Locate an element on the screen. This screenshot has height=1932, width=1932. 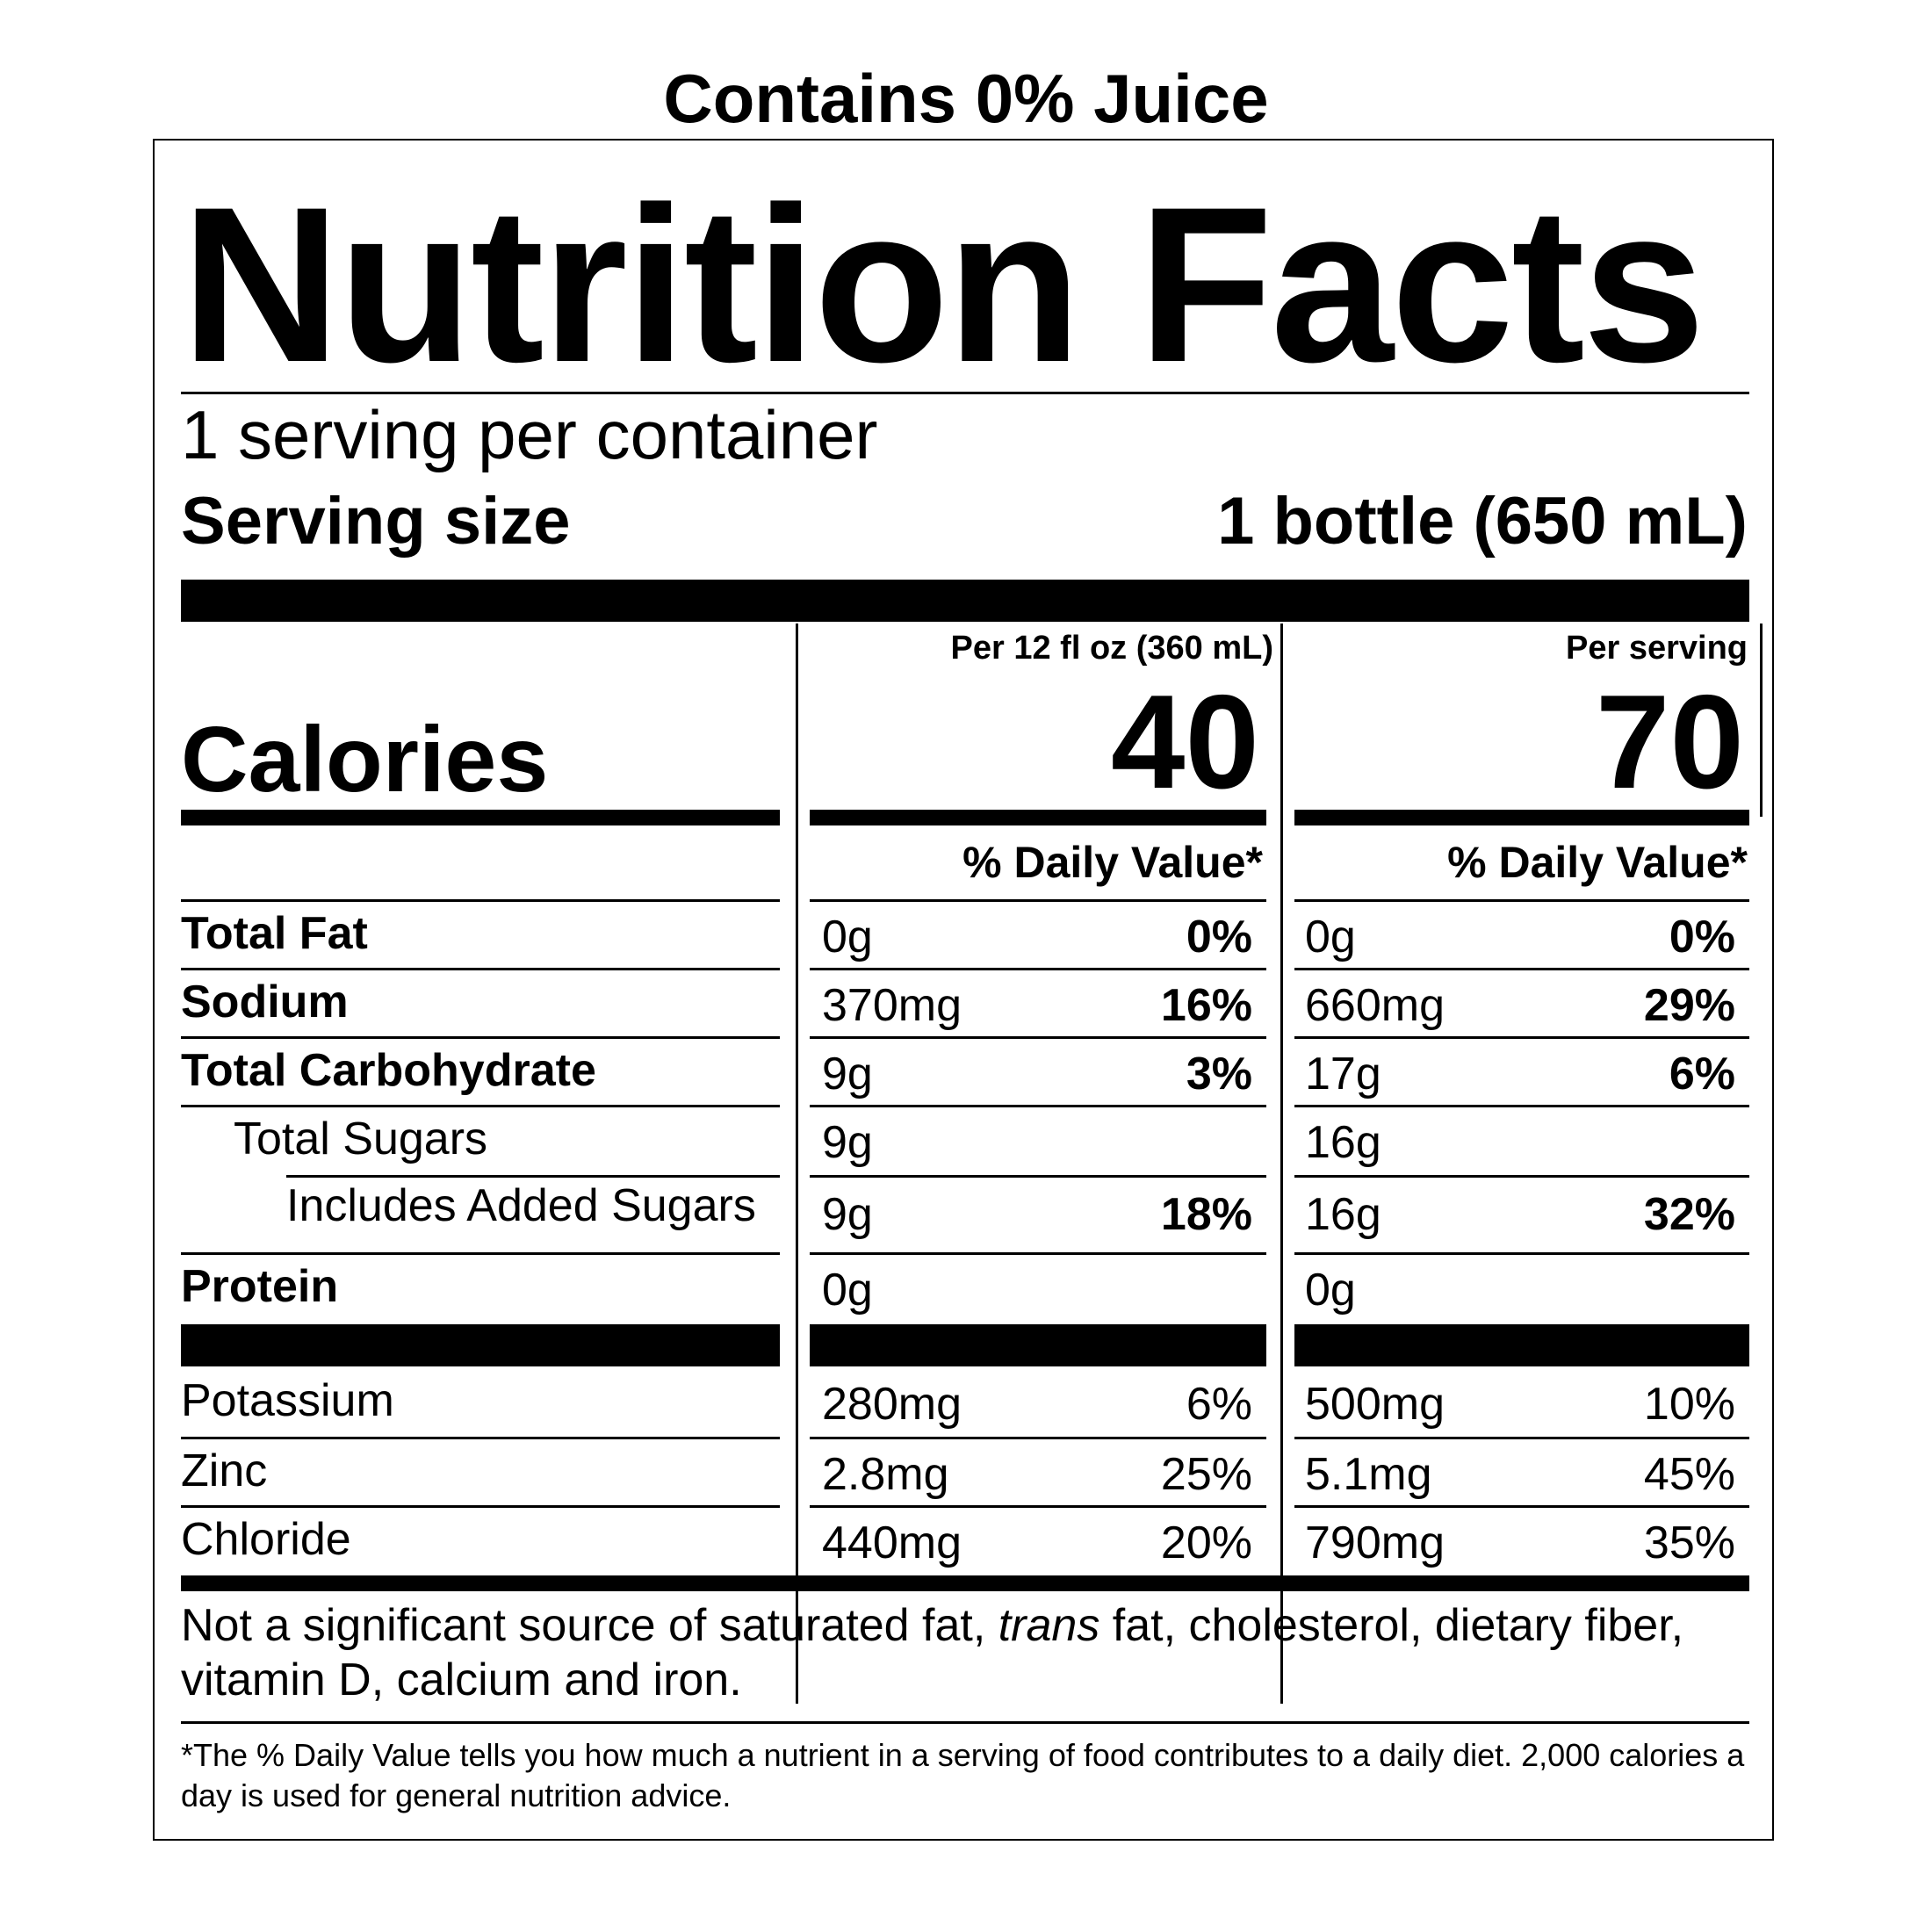
mineral-amount: 440mg is located at coordinates (892, 1543).